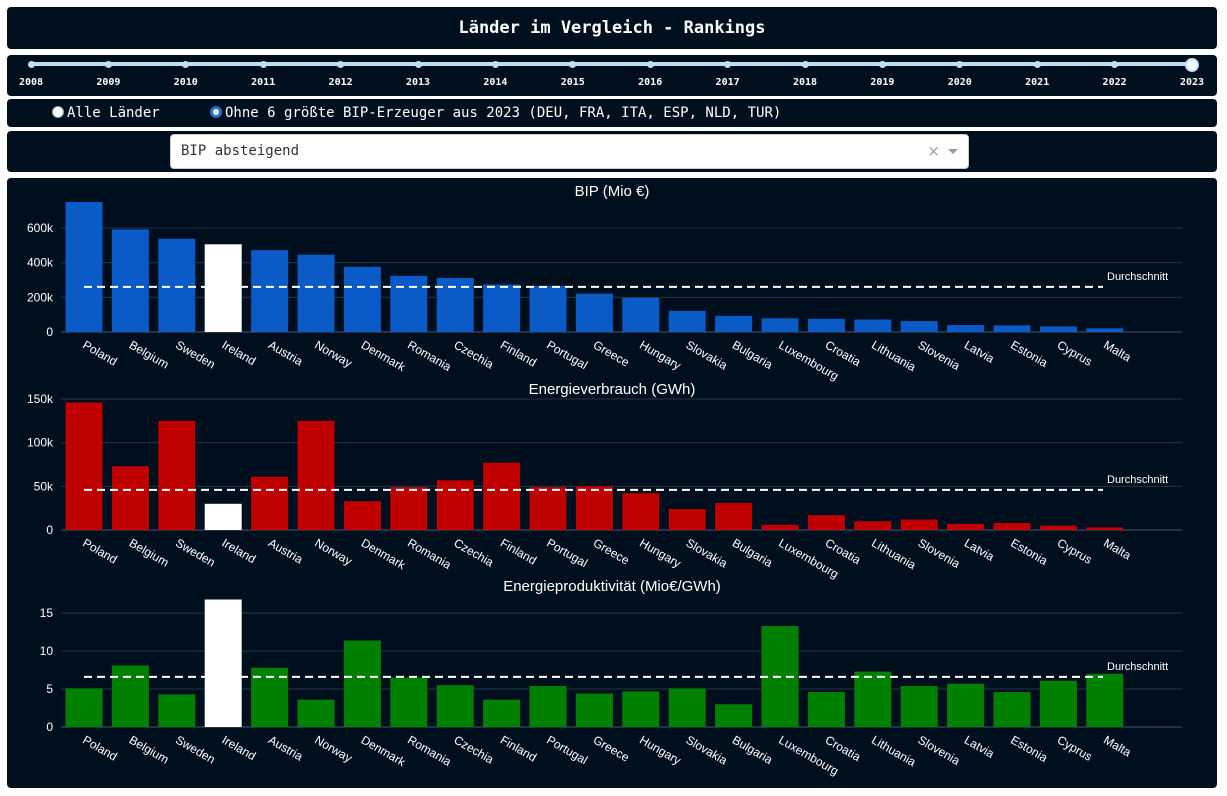  What do you see at coordinates (418, 82) in the screenshot?
I see `slider-year-label-2013: 2013` at bounding box center [418, 82].